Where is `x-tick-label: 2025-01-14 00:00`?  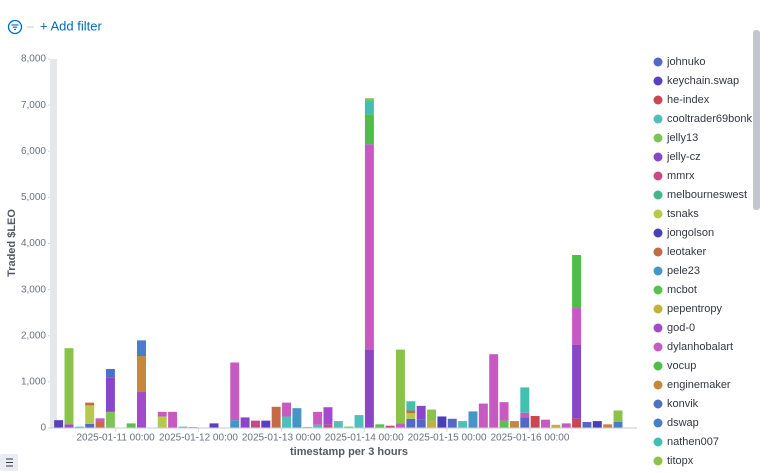
x-tick-label: 2025-01-14 00:00 is located at coordinates (364, 438).